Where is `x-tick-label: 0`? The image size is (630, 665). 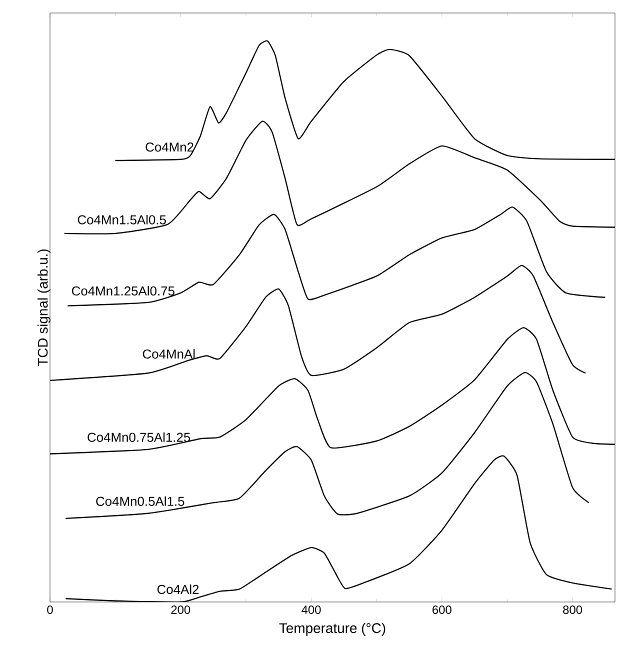
x-tick-label: 0 is located at coordinates (50, 610).